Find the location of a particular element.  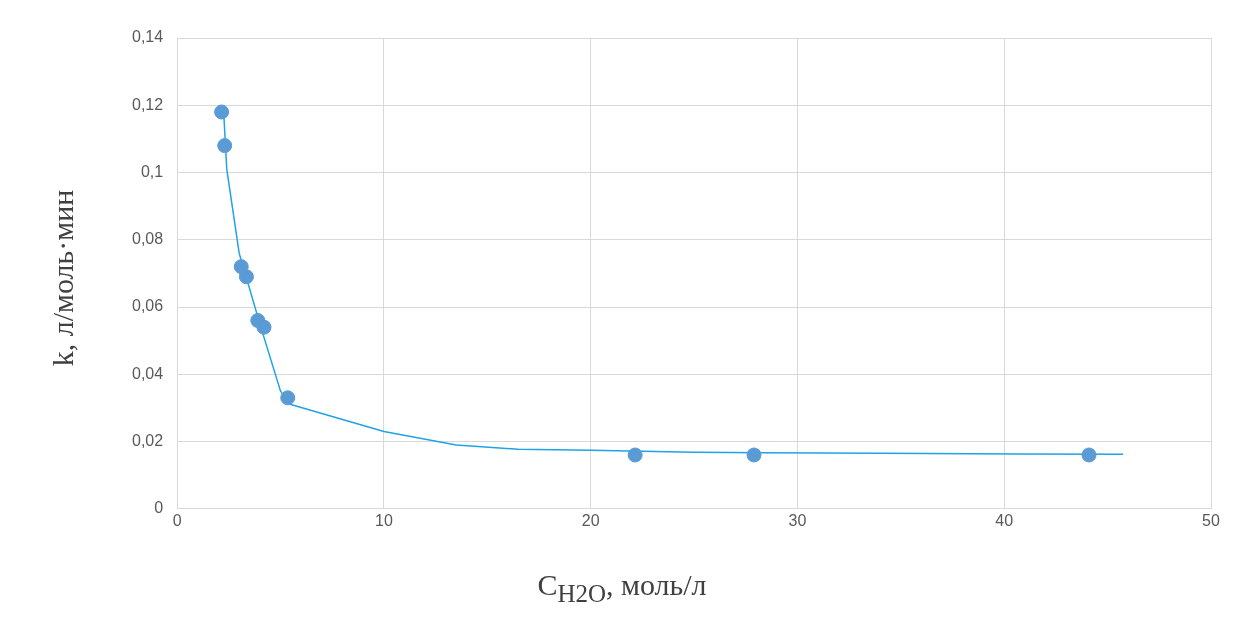

x-tick-label: 30 is located at coordinates (797, 520).